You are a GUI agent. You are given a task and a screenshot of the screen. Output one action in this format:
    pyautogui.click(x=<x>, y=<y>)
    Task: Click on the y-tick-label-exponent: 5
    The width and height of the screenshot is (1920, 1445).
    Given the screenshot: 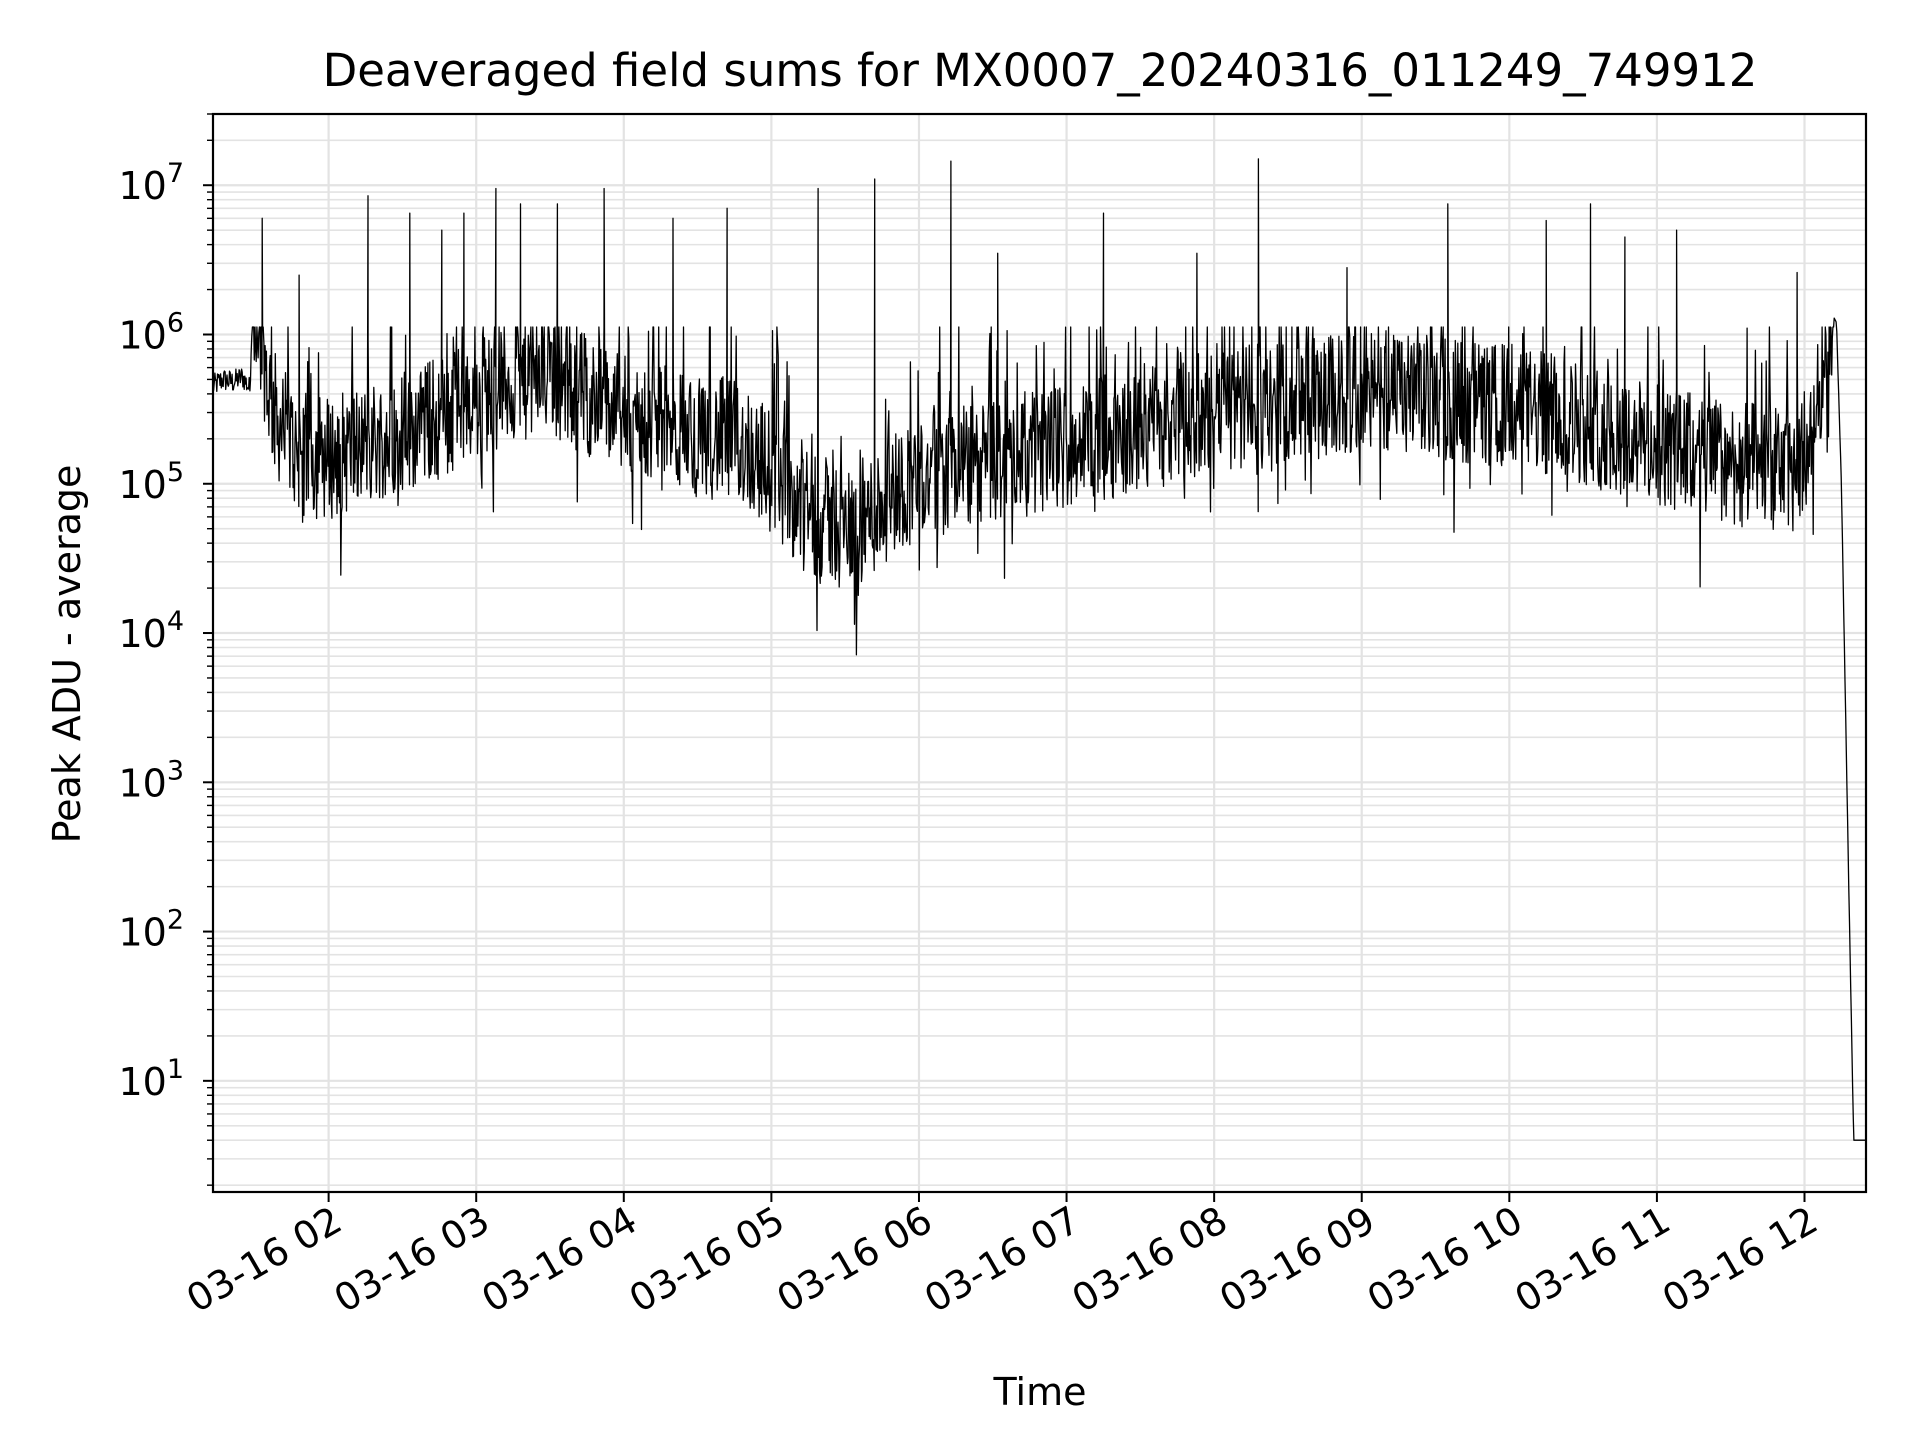 What is the action you would take?
    pyautogui.click(x=175, y=472)
    